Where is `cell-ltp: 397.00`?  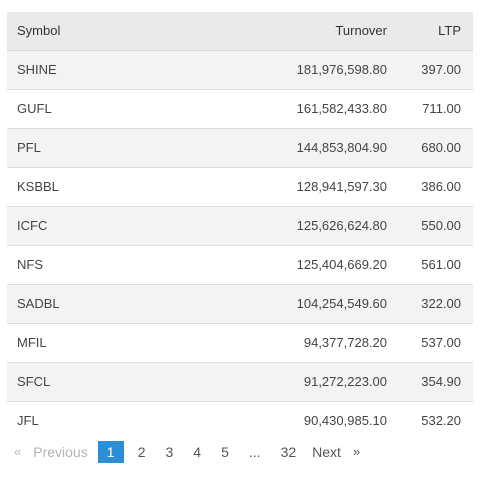 cell-ltp: 397.00 is located at coordinates (436, 69).